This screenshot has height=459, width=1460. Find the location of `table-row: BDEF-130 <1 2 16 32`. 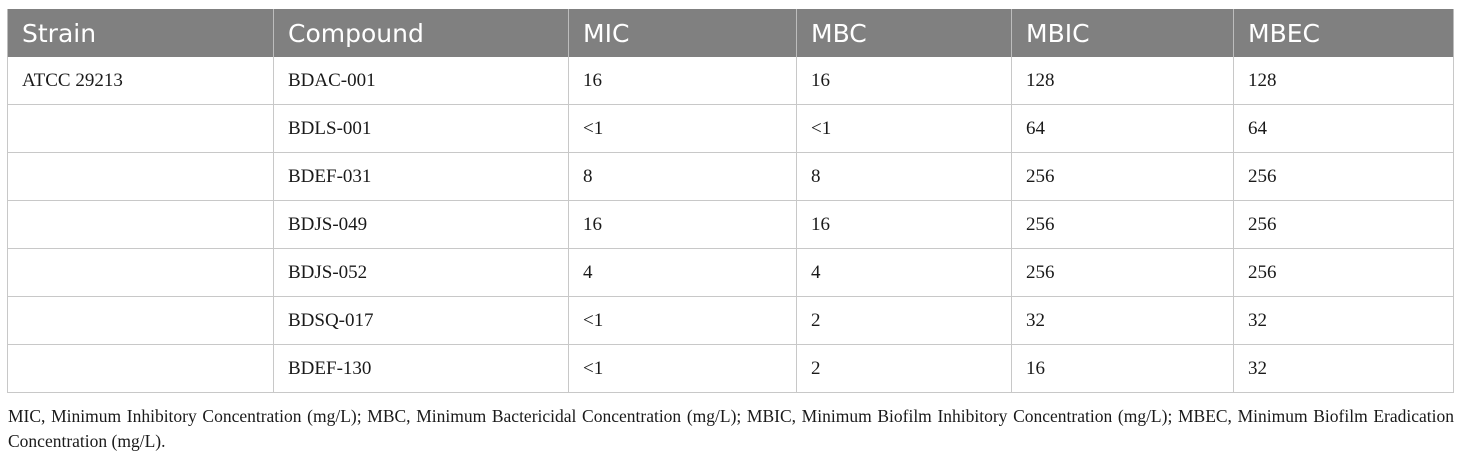

table-row: BDEF-130 <1 2 16 32 is located at coordinates (730, 368).